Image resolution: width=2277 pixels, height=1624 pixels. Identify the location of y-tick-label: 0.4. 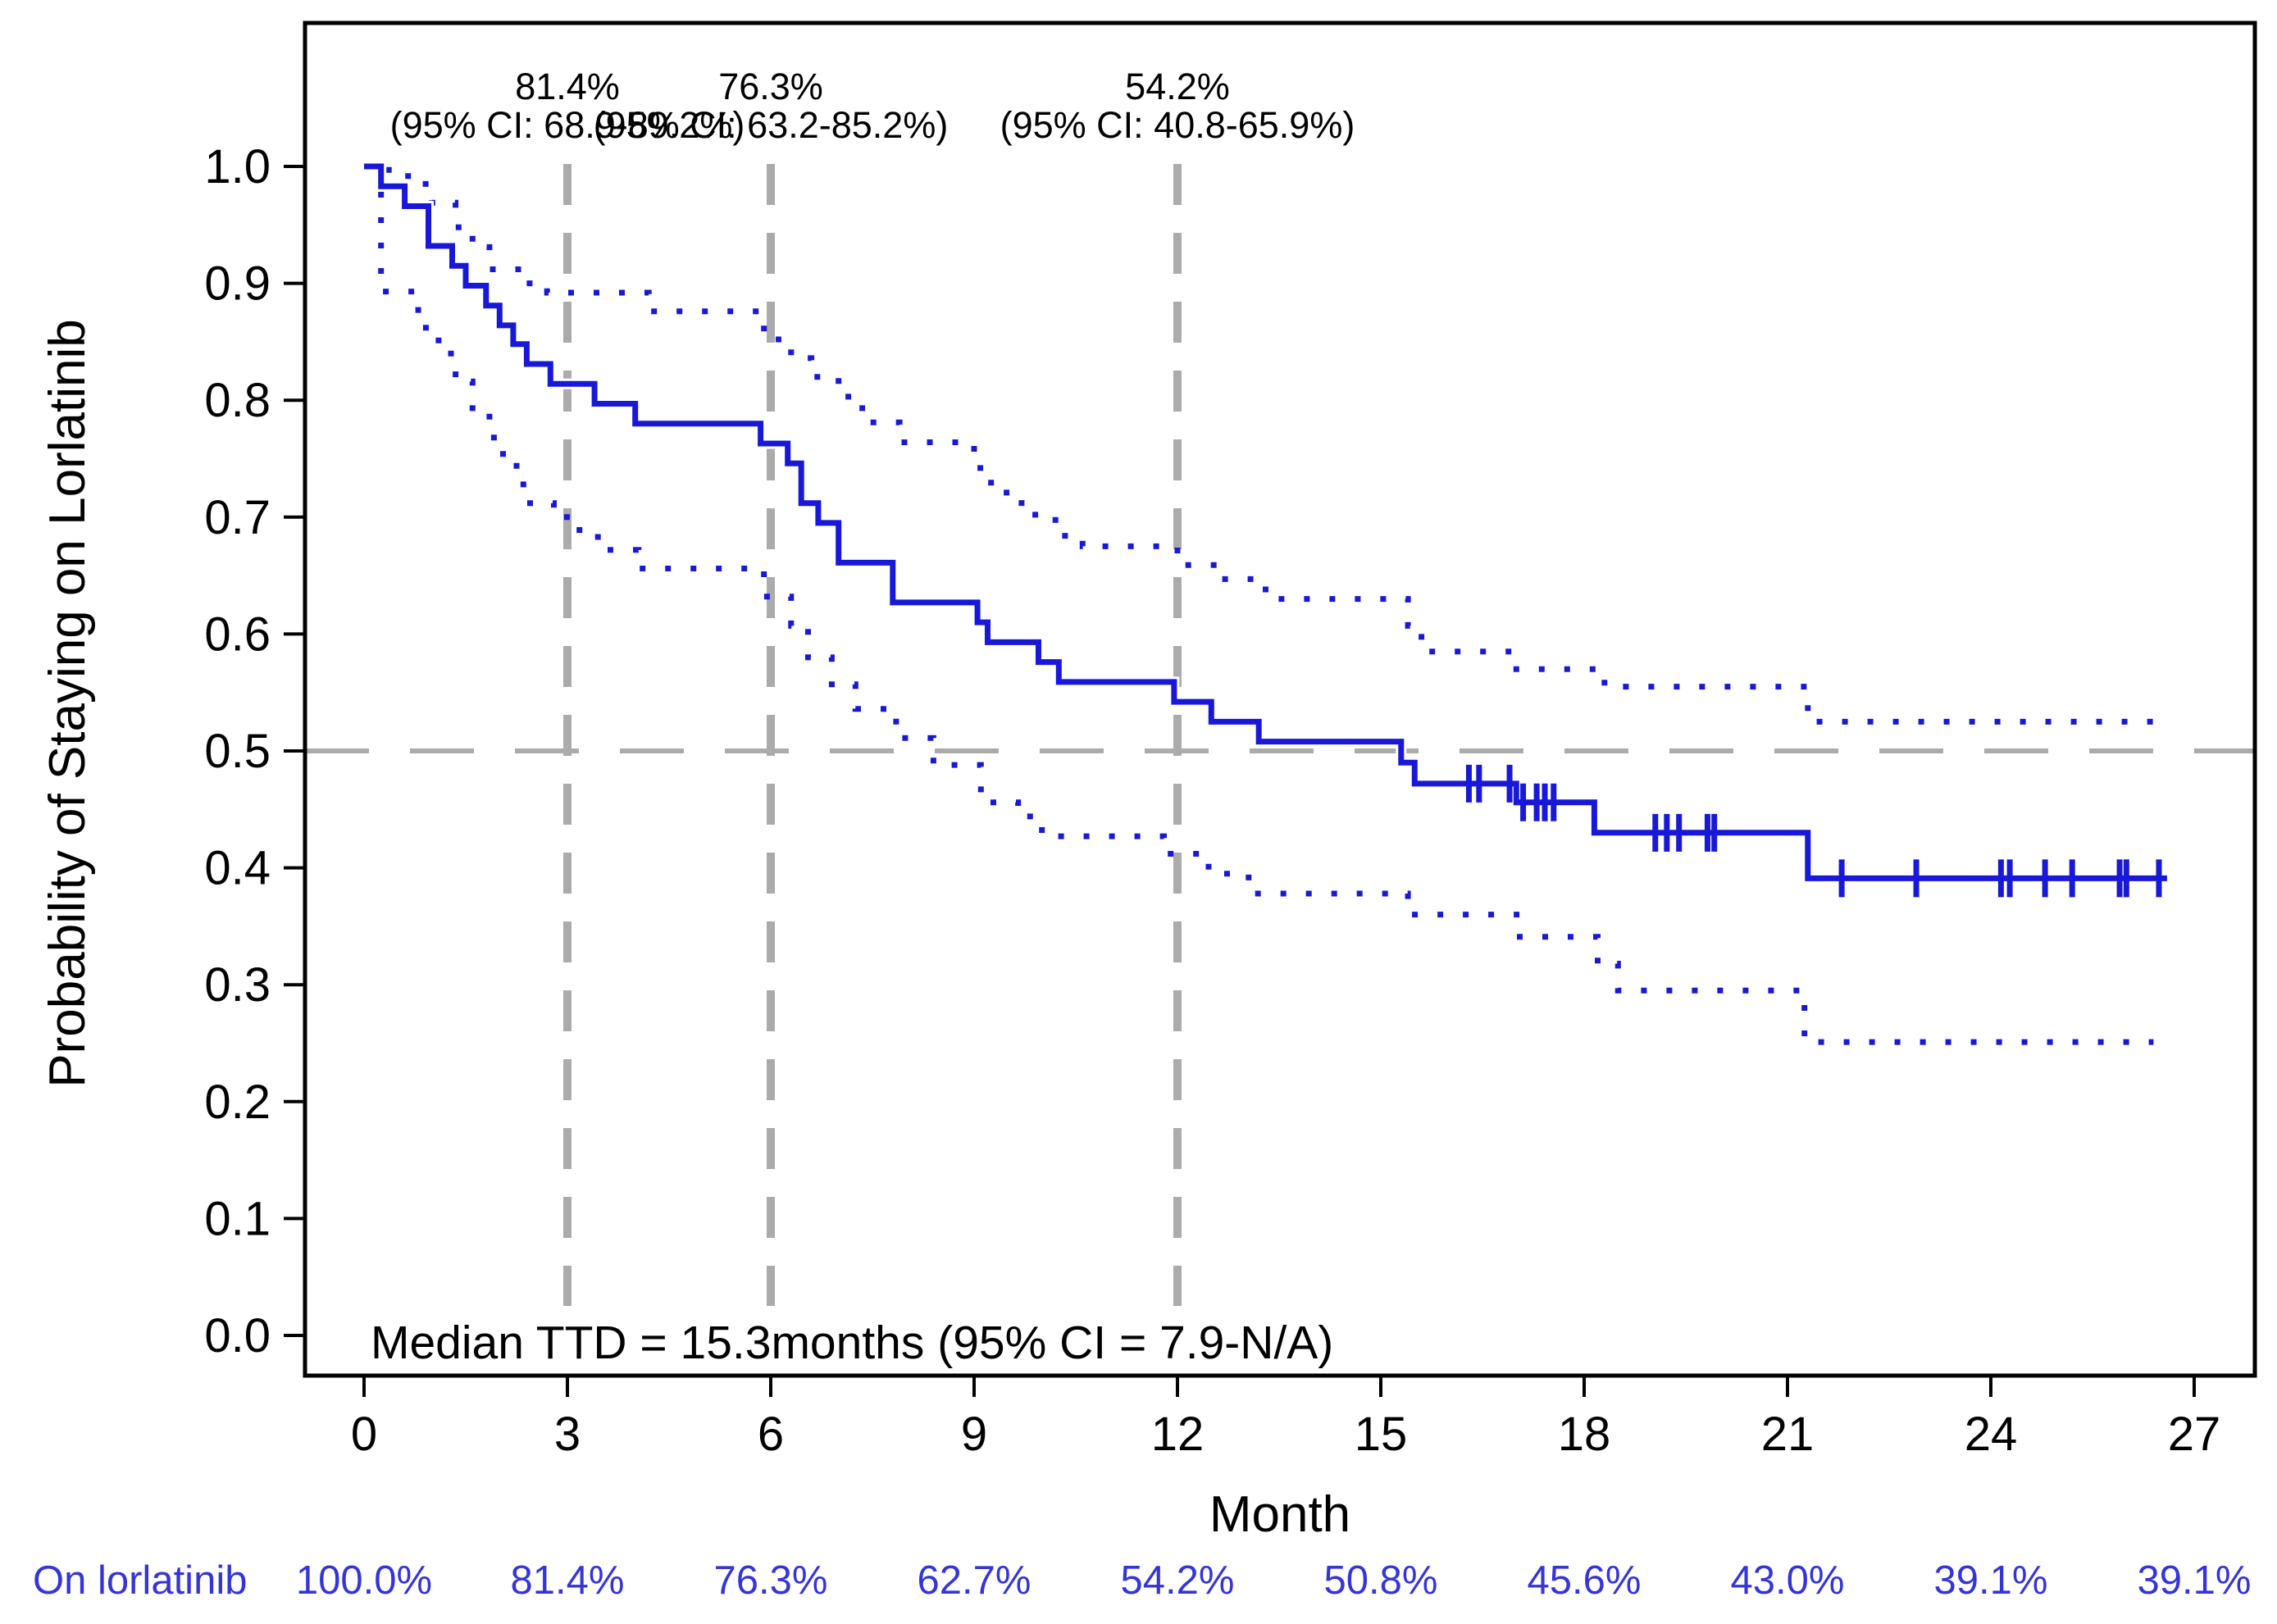
(237, 869).